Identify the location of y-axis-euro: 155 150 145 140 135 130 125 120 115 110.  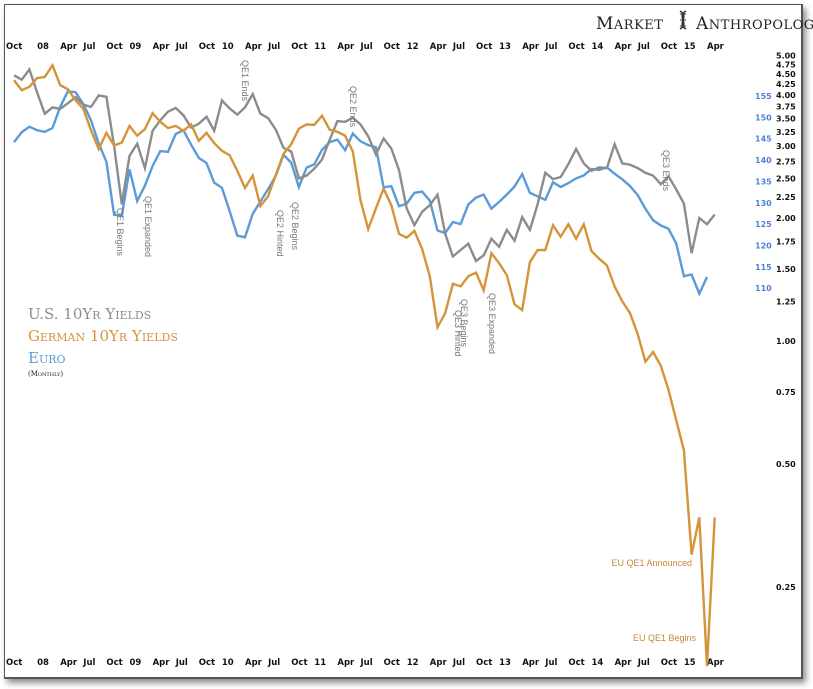
(763, 192).